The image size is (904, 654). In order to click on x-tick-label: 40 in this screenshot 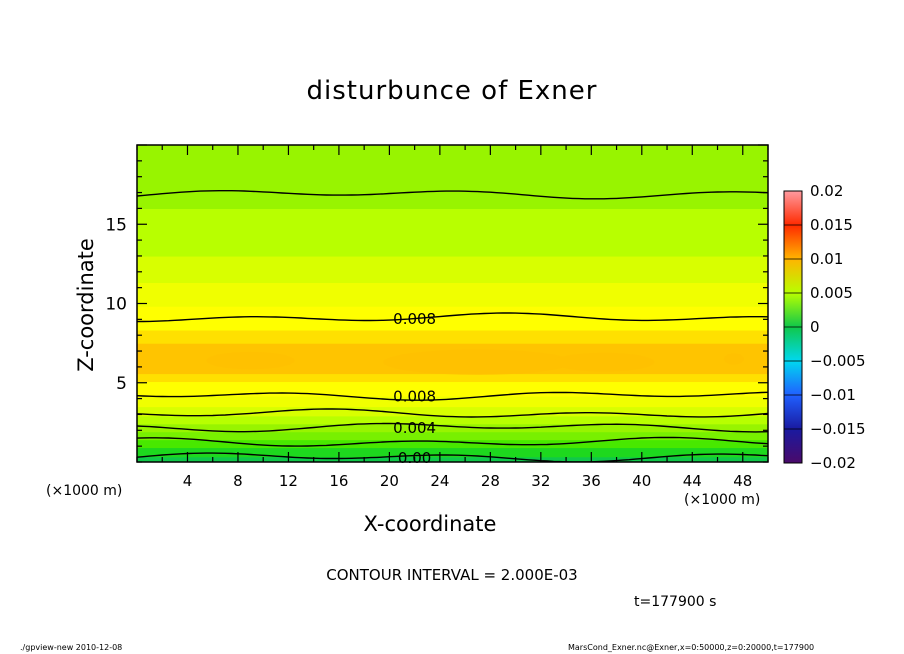, I will do `click(641, 481)`.